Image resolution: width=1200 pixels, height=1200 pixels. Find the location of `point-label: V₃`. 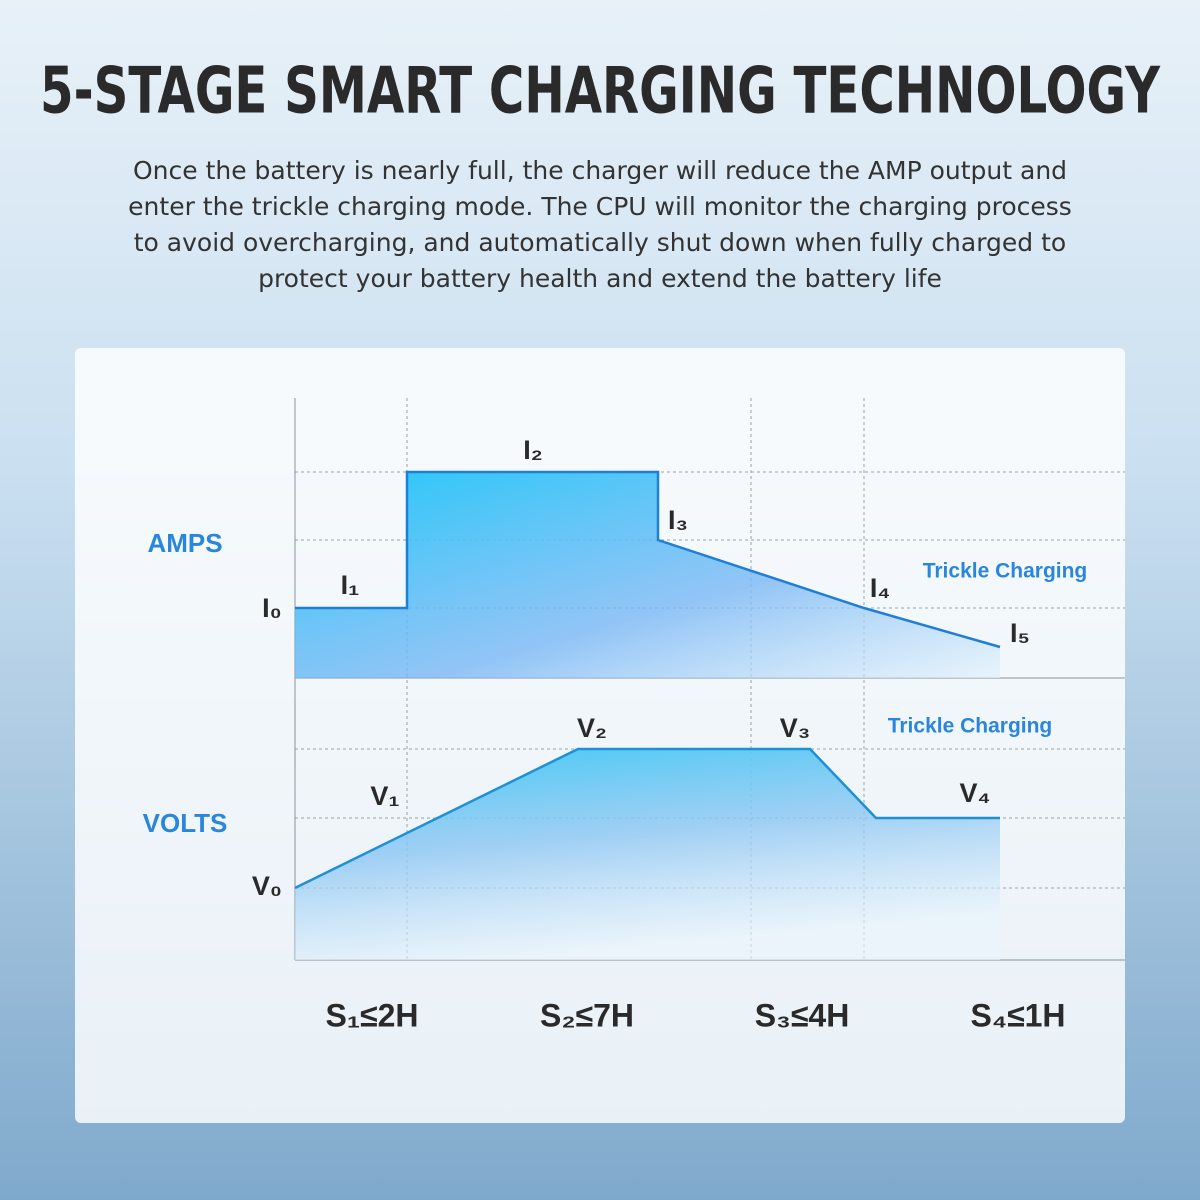

point-label: V₃ is located at coordinates (795, 728).